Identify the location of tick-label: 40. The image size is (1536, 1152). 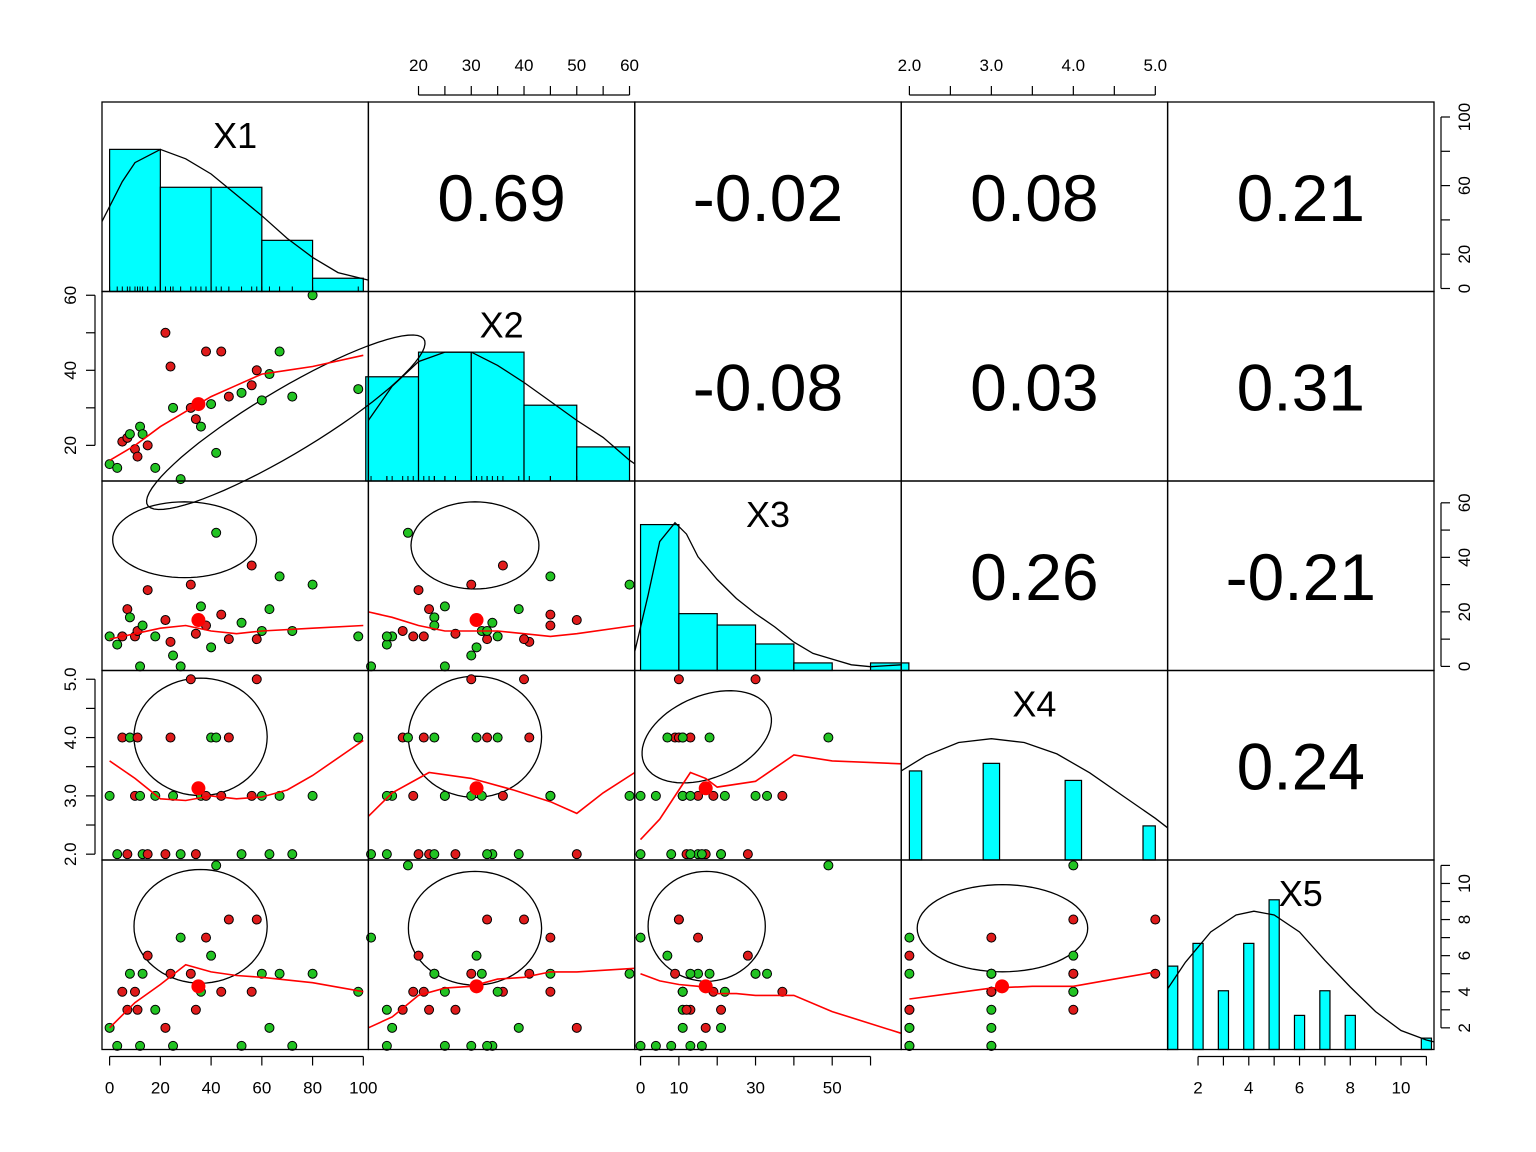
(1464, 557).